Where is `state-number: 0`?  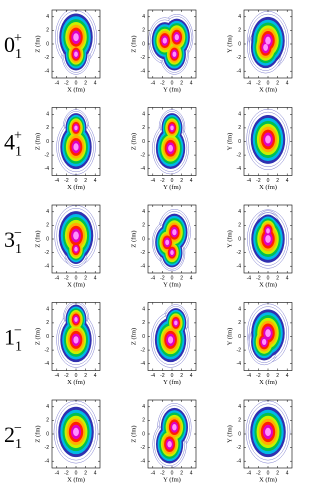 state-number: 0 is located at coordinates (9, 44).